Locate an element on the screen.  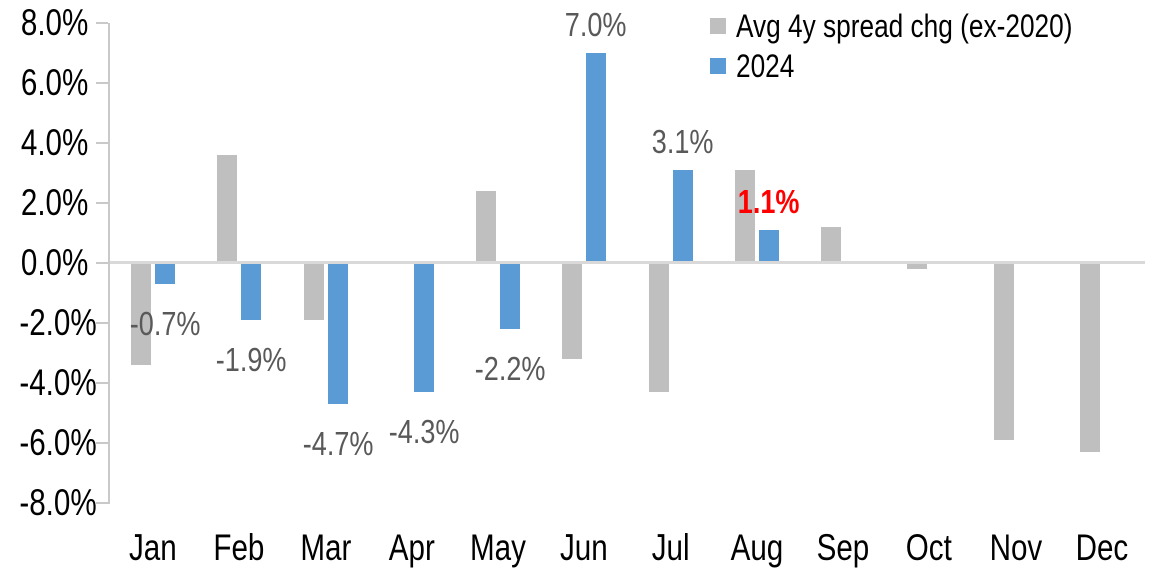
bar-avg-jun is located at coordinates (572, 311).